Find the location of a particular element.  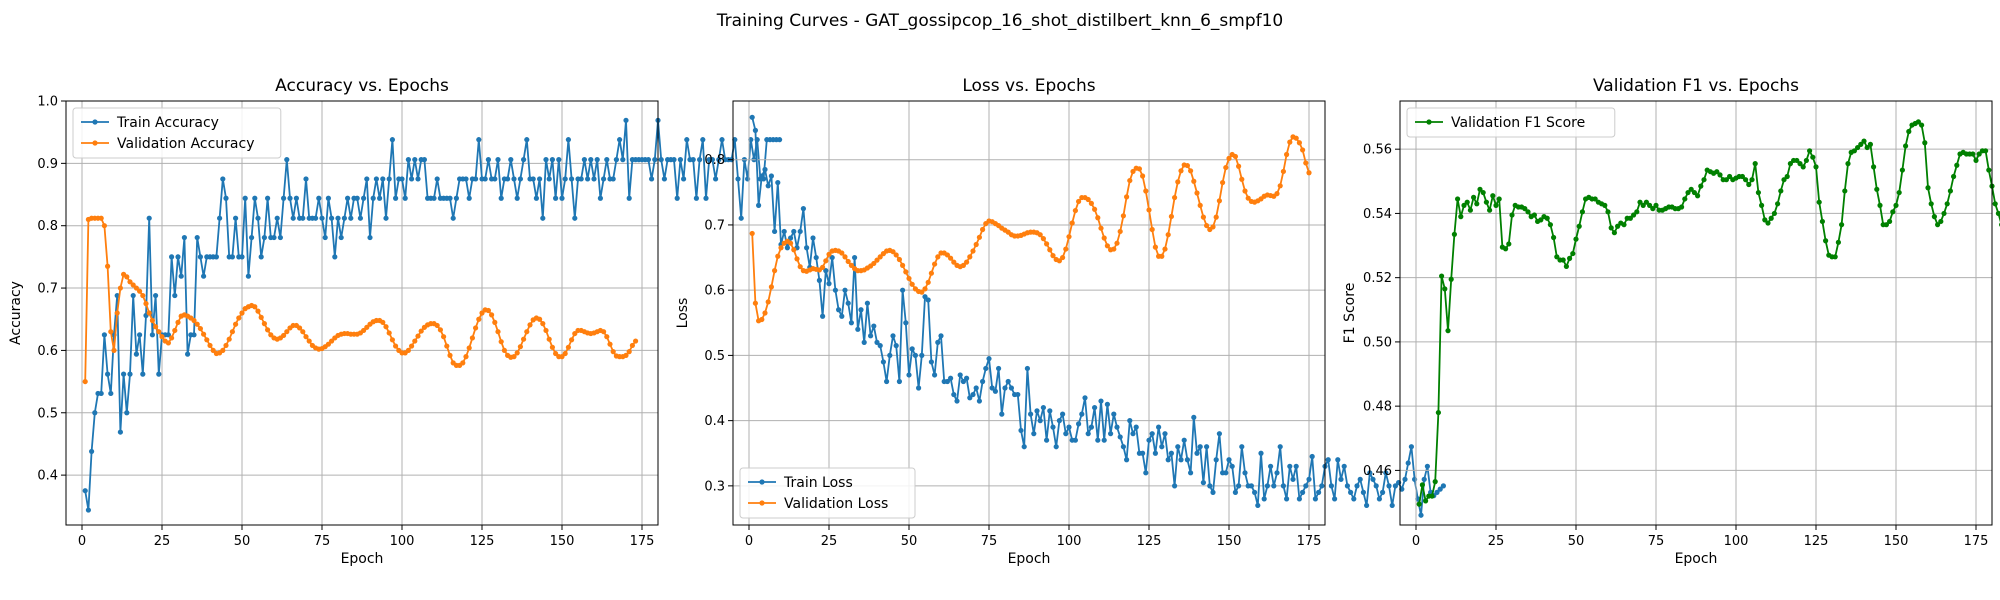

loss-ytick-label: 0.4 is located at coordinates (714, 421).